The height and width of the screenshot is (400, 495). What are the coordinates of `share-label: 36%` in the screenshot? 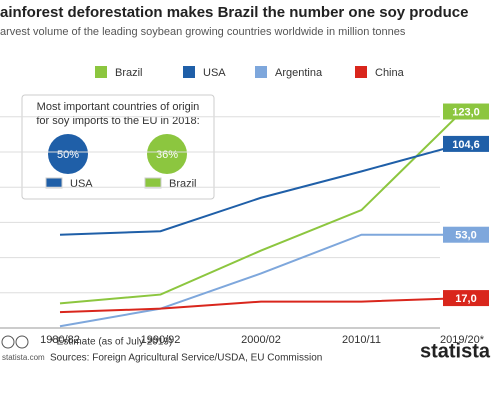 It's located at (167, 155).